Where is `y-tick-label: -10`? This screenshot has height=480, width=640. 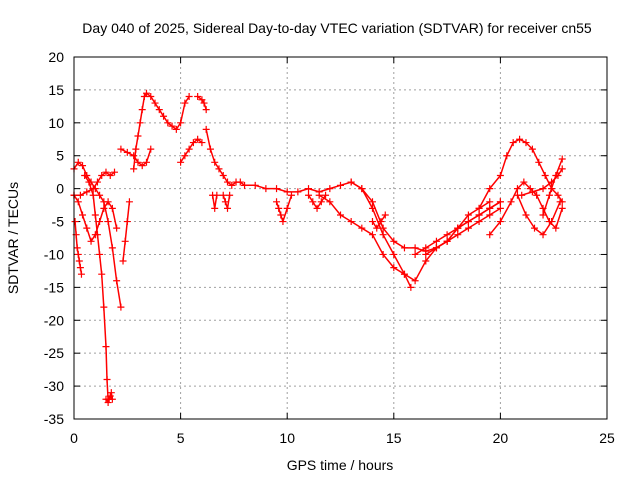
y-tick-label: -10 is located at coordinates (54, 254).